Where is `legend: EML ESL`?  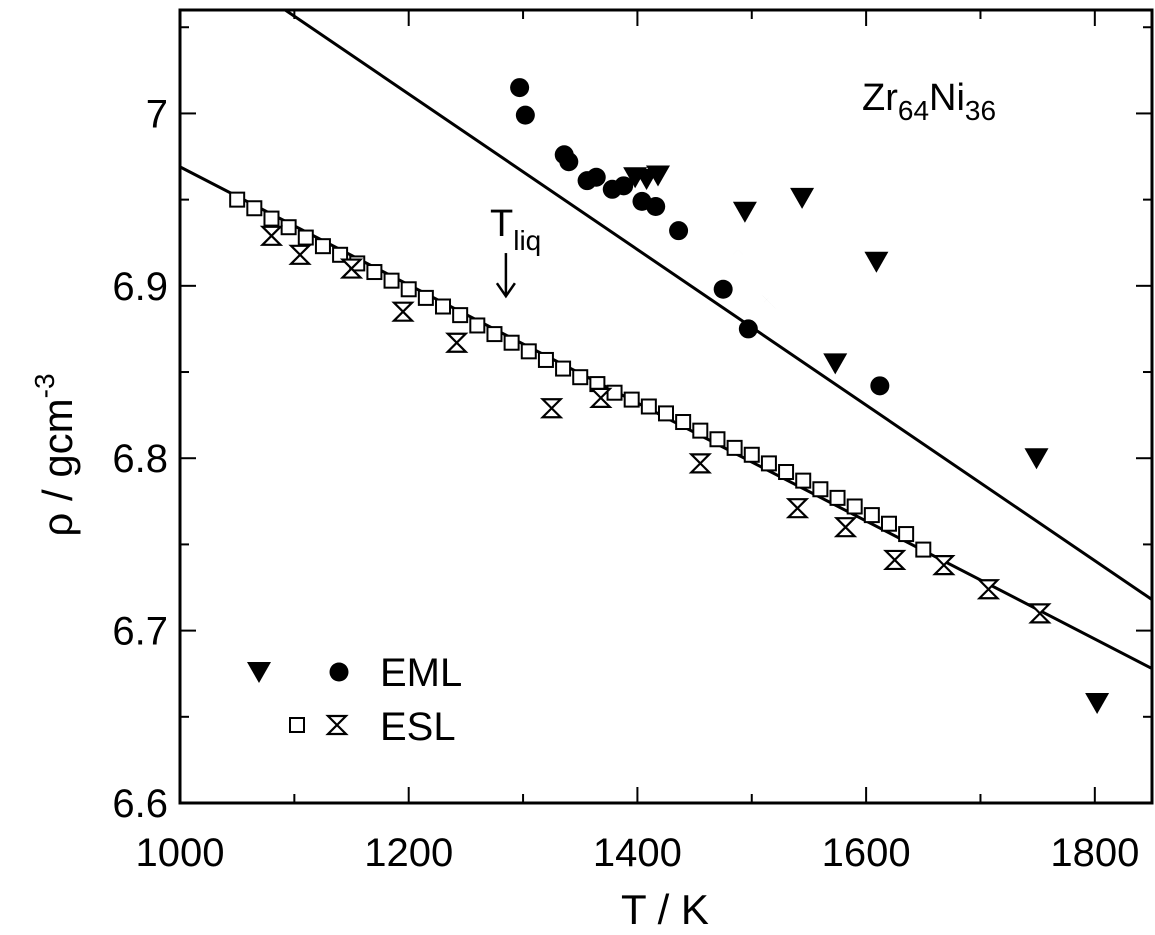 legend: EML ESL is located at coordinates (354, 700).